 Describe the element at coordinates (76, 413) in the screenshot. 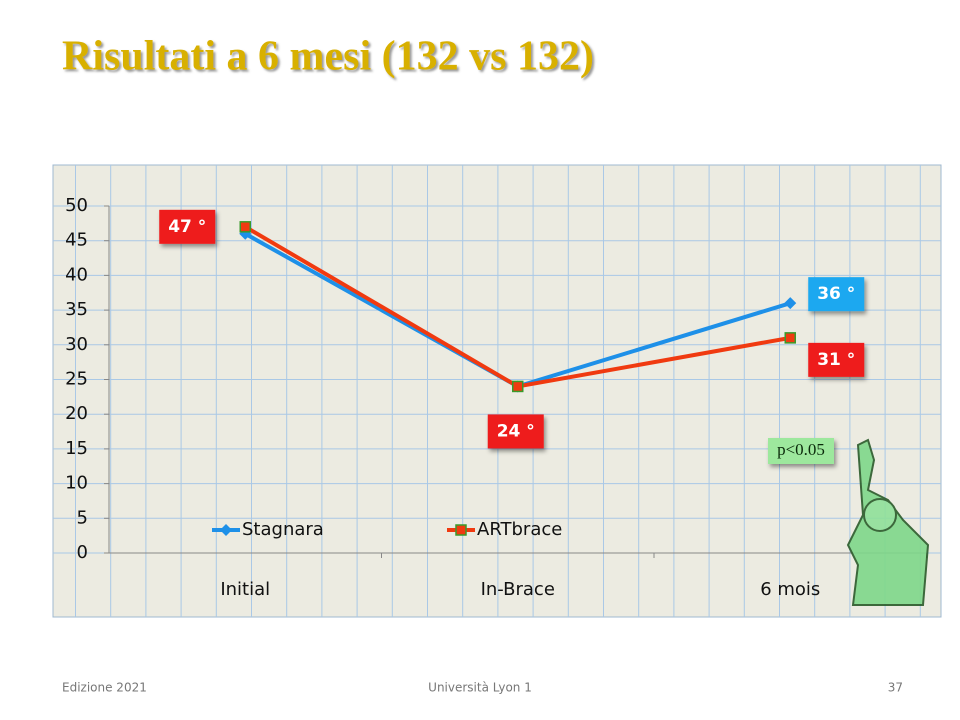

I see `y-tick-label: 20` at that location.